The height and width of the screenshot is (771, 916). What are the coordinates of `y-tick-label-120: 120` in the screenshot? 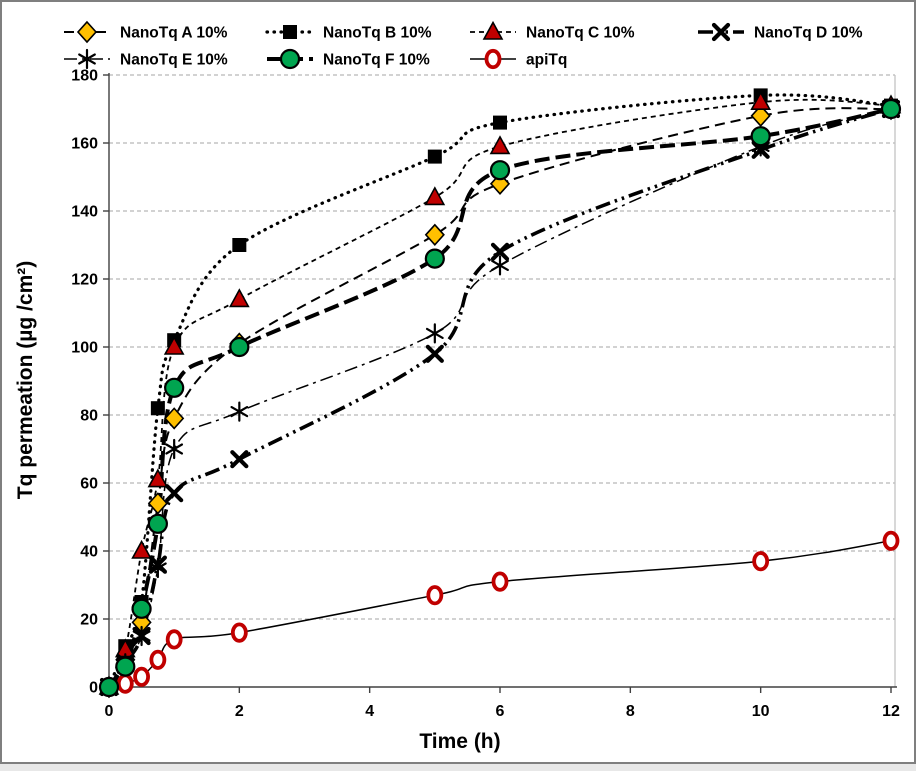 It's located at (84, 280).